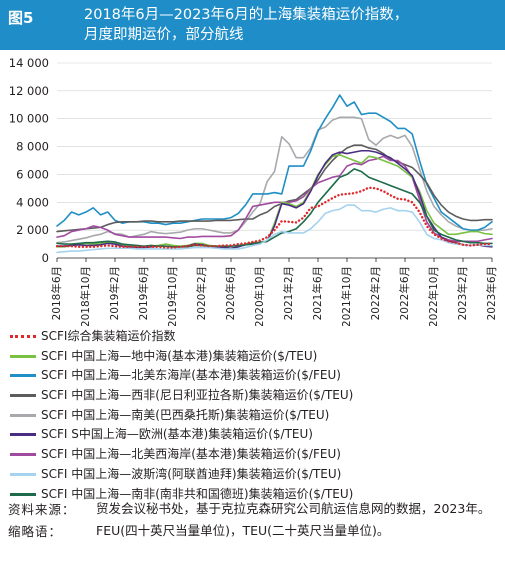  What do you see at coordinates (185, 414) in the screenshot?
I see `legend-label: SCFI 中国上海—南美(巴西桑托斯)集装箱运价($/TEU)` at bounding box center [185, 414].